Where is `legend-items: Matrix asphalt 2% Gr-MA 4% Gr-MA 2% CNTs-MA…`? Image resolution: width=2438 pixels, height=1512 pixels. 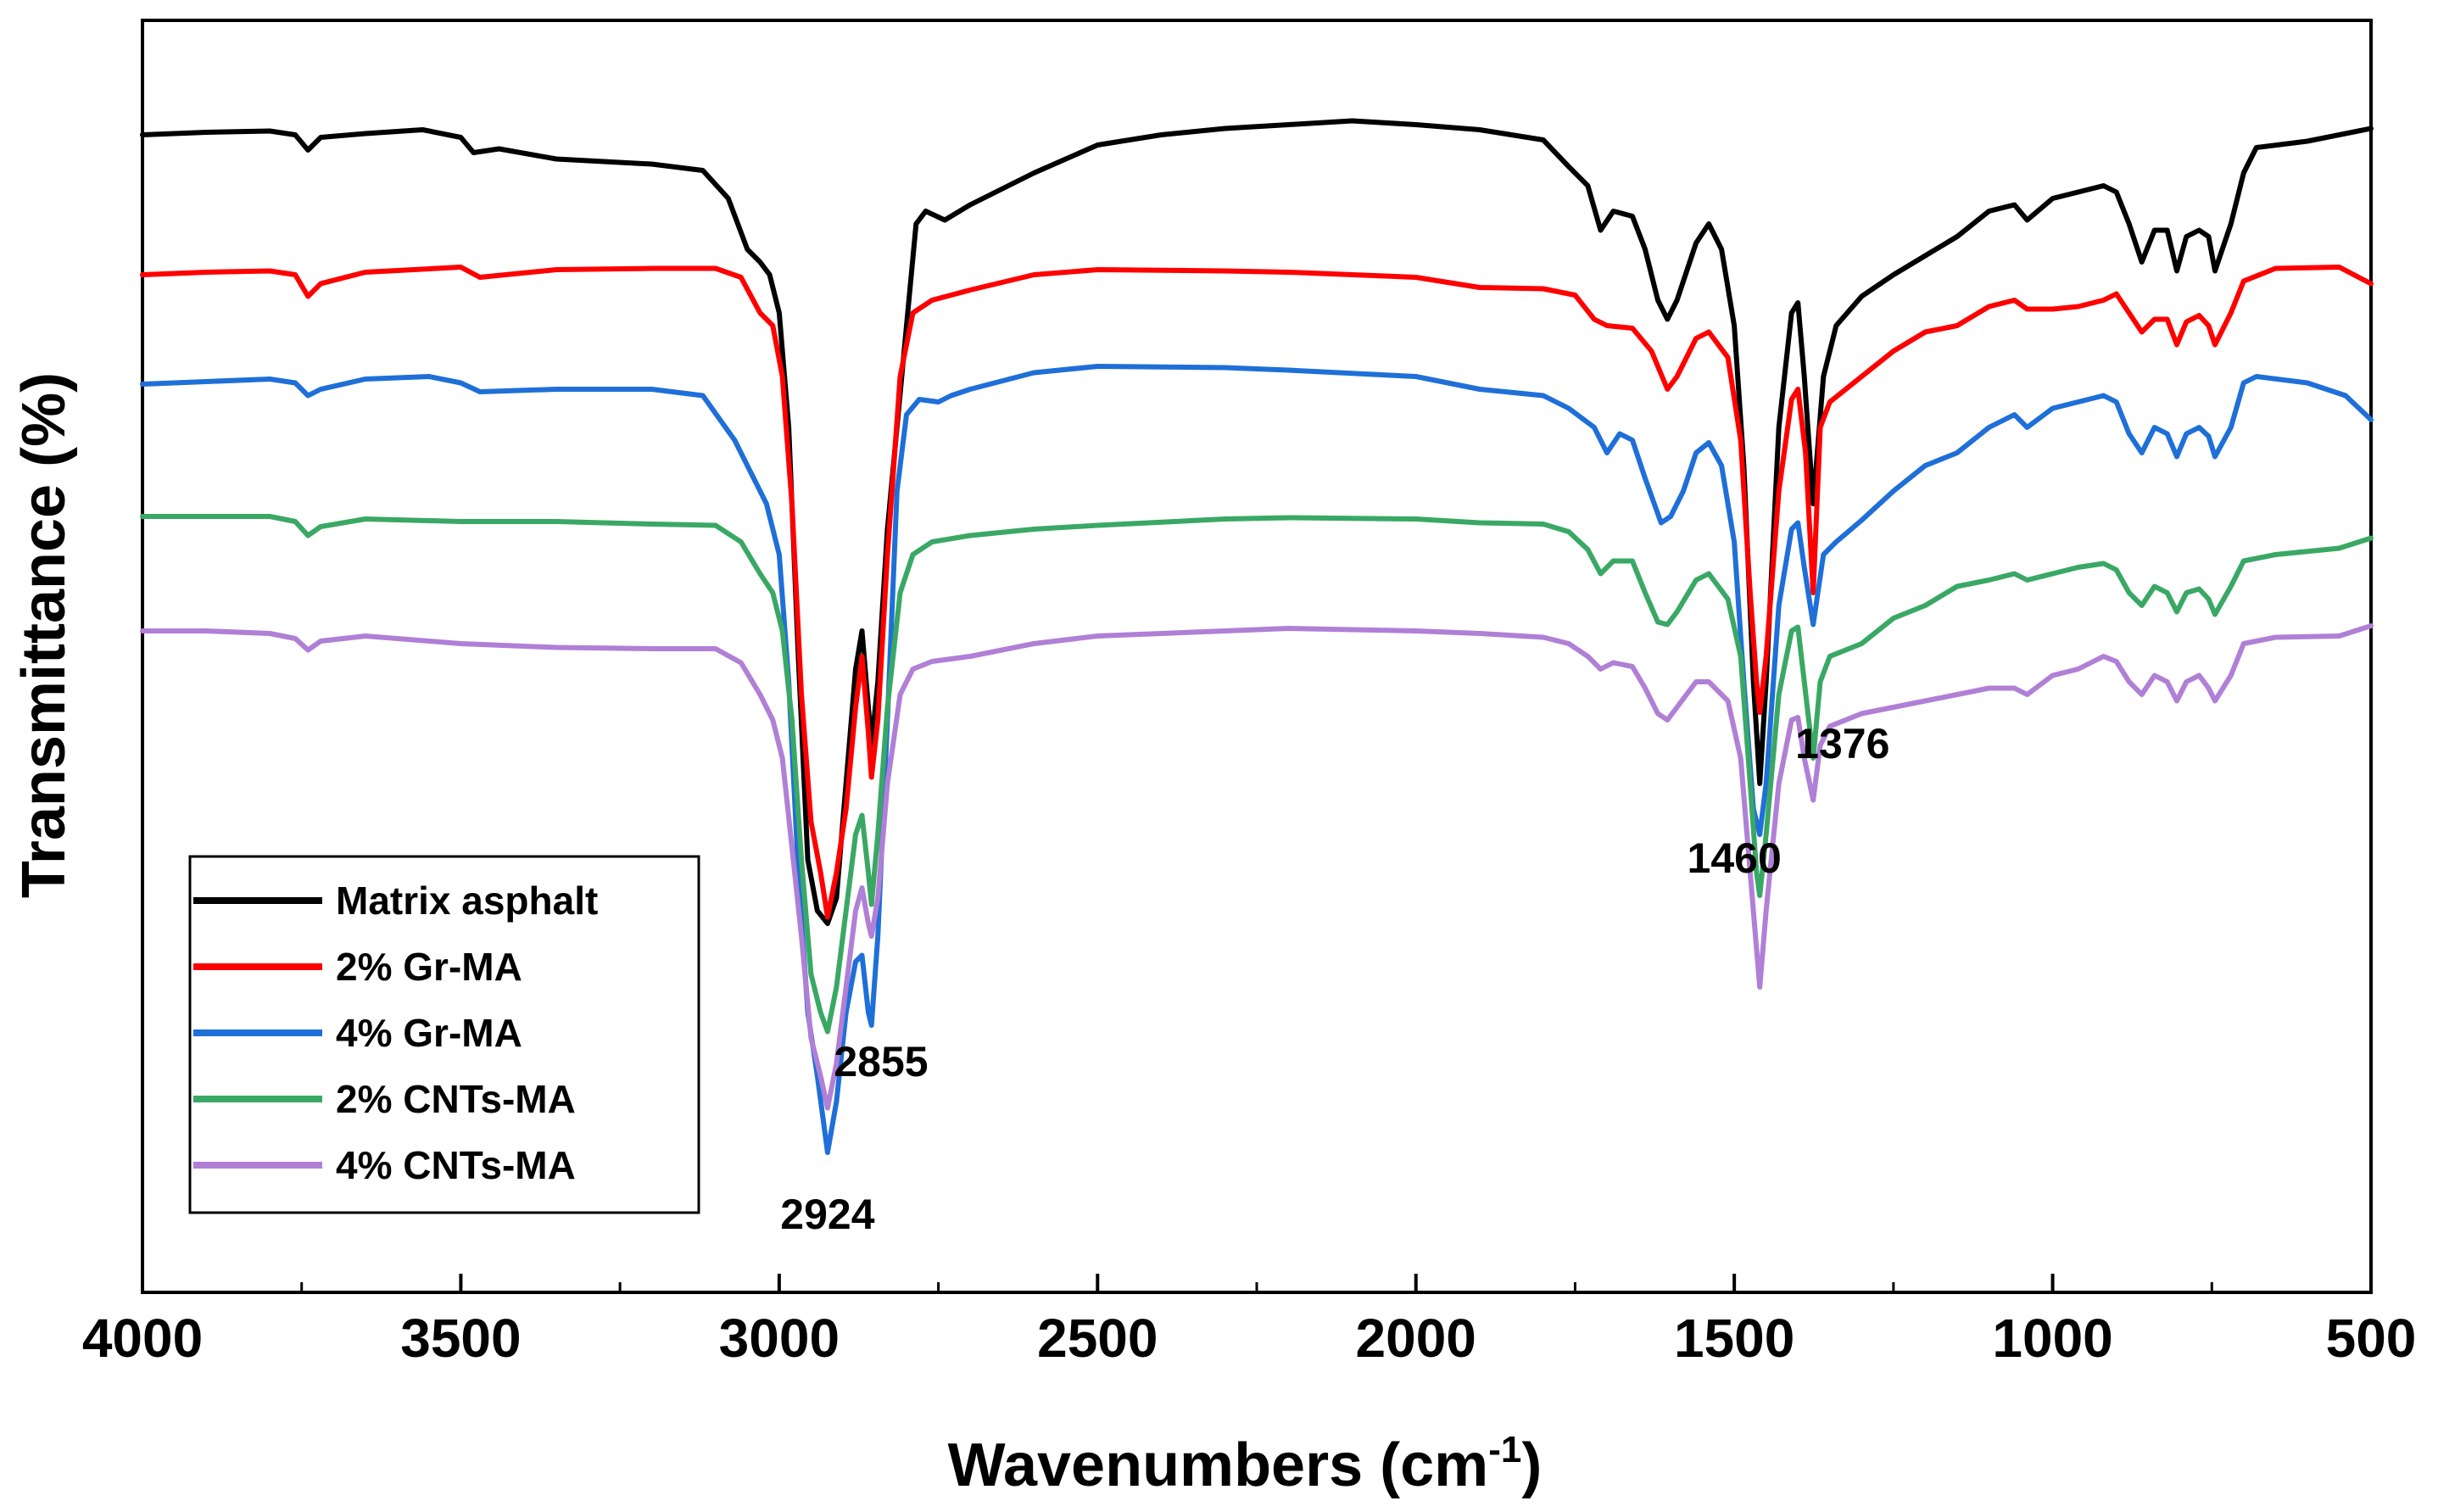
legend-items: Matrix asphalt 2% Gr-MA 4% Gr-MA 2% CNTs-MA… is located at coordinates (396, 1033).